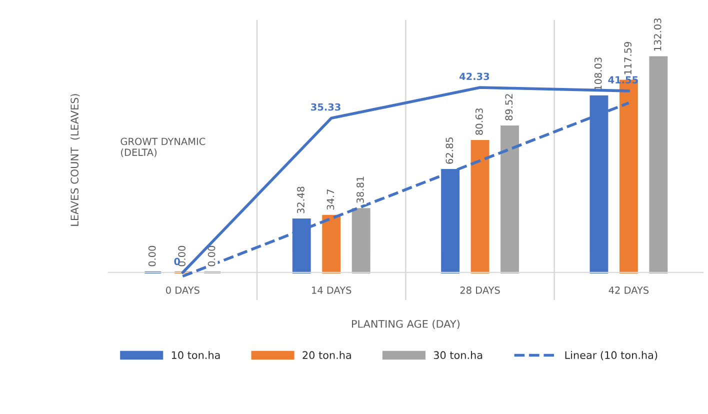  Describe the element at coordinates (177, 262) in the screenshot. I see `data-label: 0` at that location.